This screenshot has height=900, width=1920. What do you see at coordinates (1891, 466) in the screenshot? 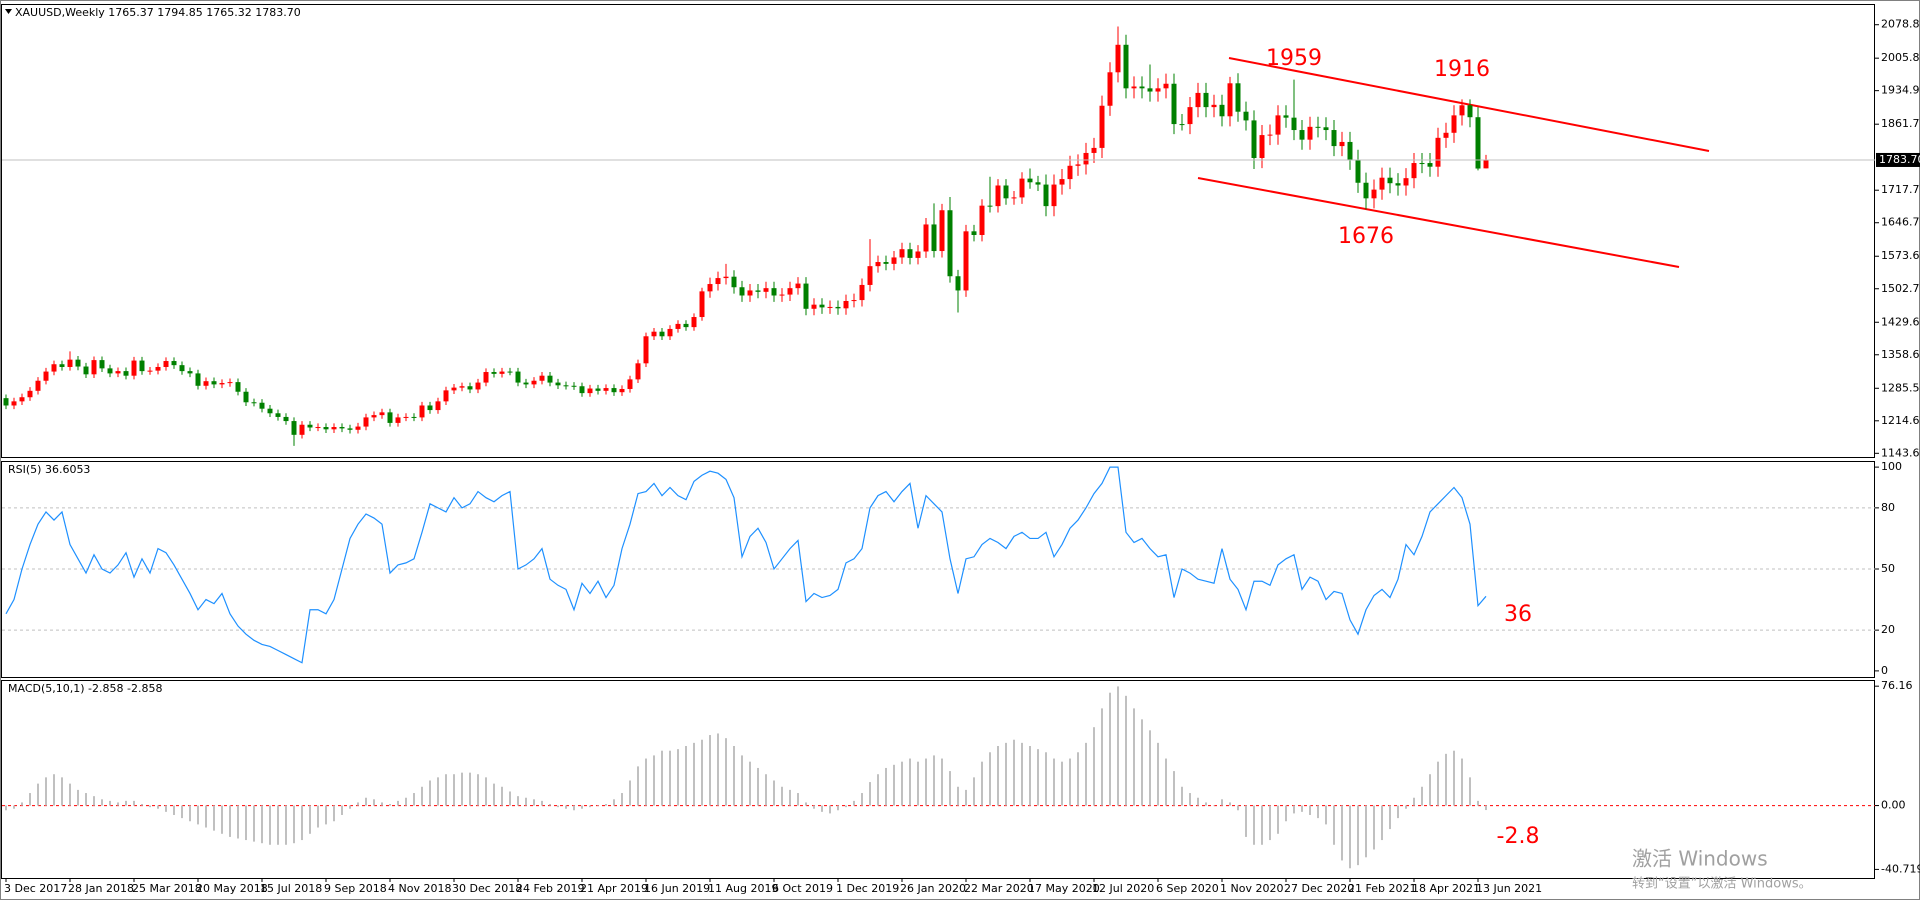
I see `y-tick-label: 100` at bounding box center [1891, 466].